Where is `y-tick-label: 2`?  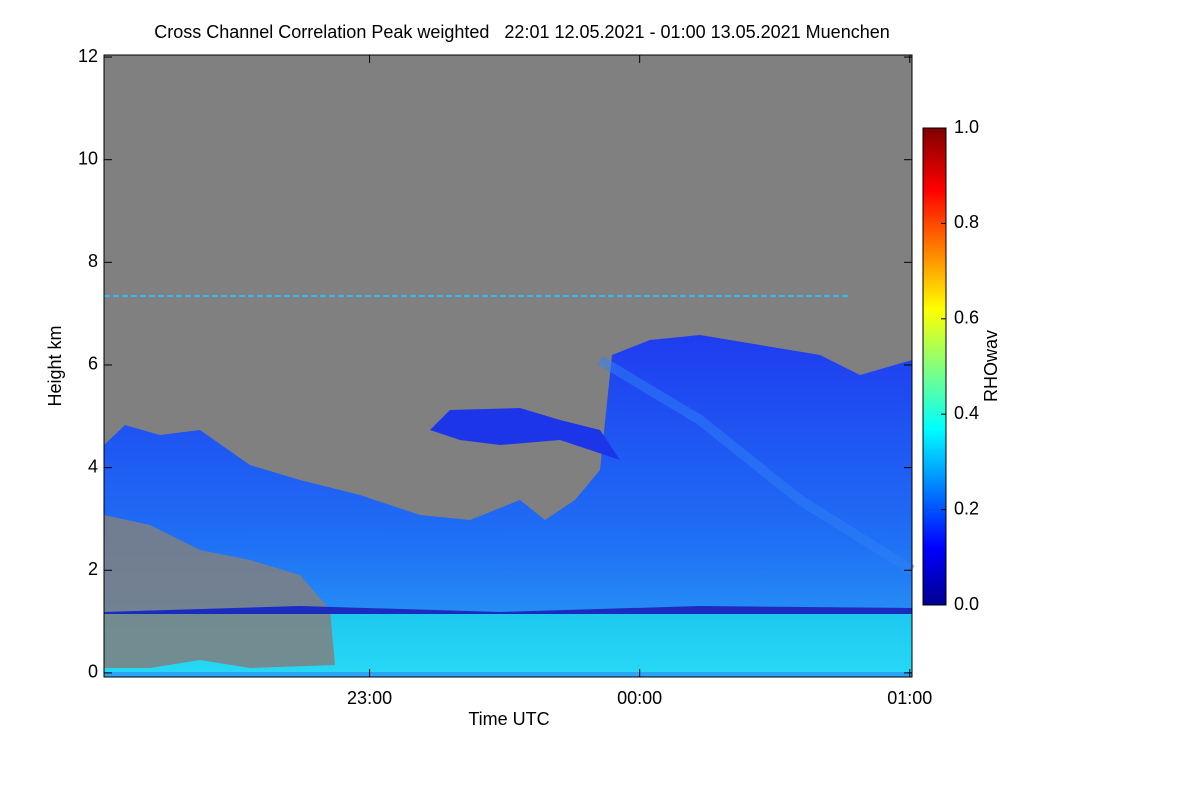
y-tick-label: 2 is located at coordinates (93, 569).